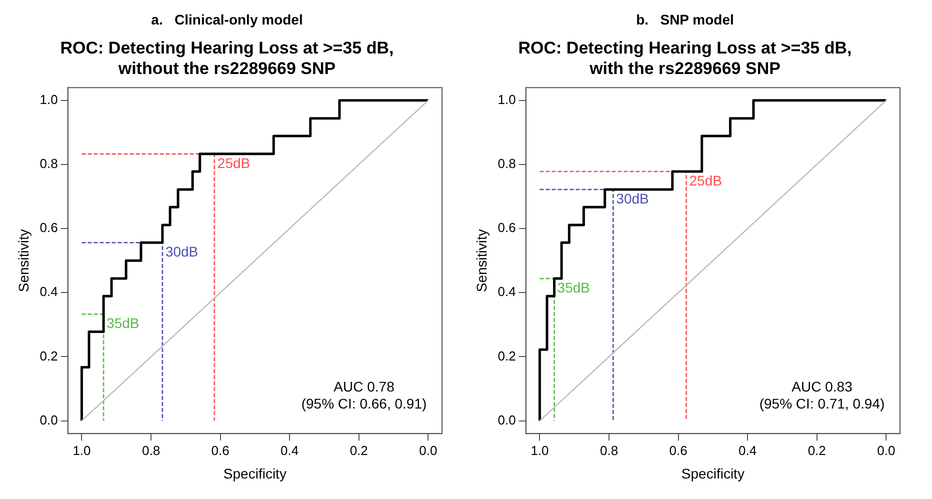 This screenshot has height=499, width=932. I want to click on annotation: AUC 0.78, so click(364, 386).